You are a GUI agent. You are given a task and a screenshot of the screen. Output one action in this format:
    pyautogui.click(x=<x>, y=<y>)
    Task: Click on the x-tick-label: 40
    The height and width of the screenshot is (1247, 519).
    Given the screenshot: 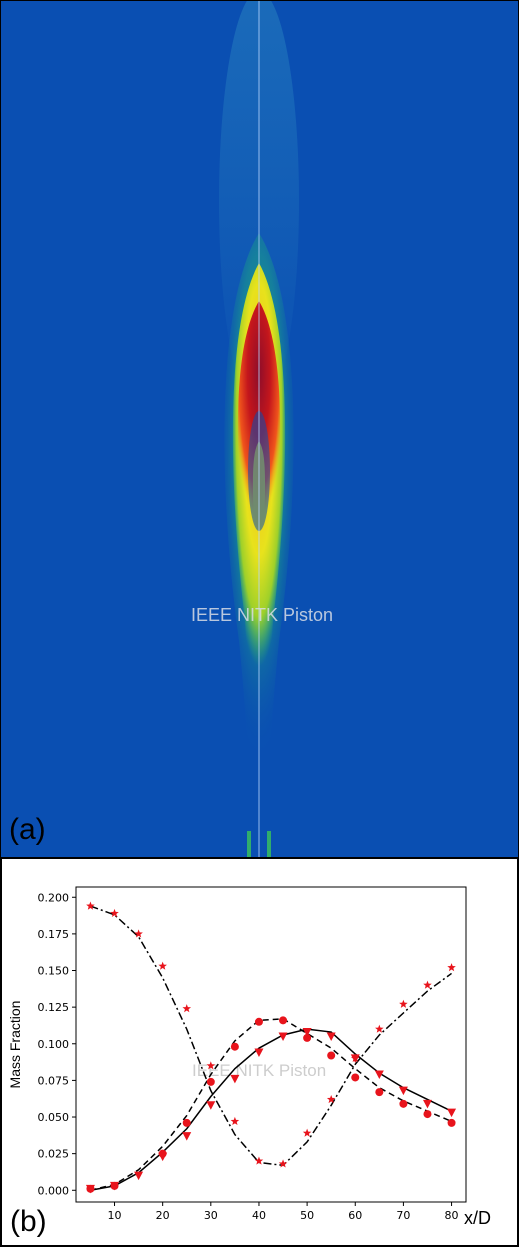 What is the action you would take?
    pyautogui.click(x=259, y=1215)
    